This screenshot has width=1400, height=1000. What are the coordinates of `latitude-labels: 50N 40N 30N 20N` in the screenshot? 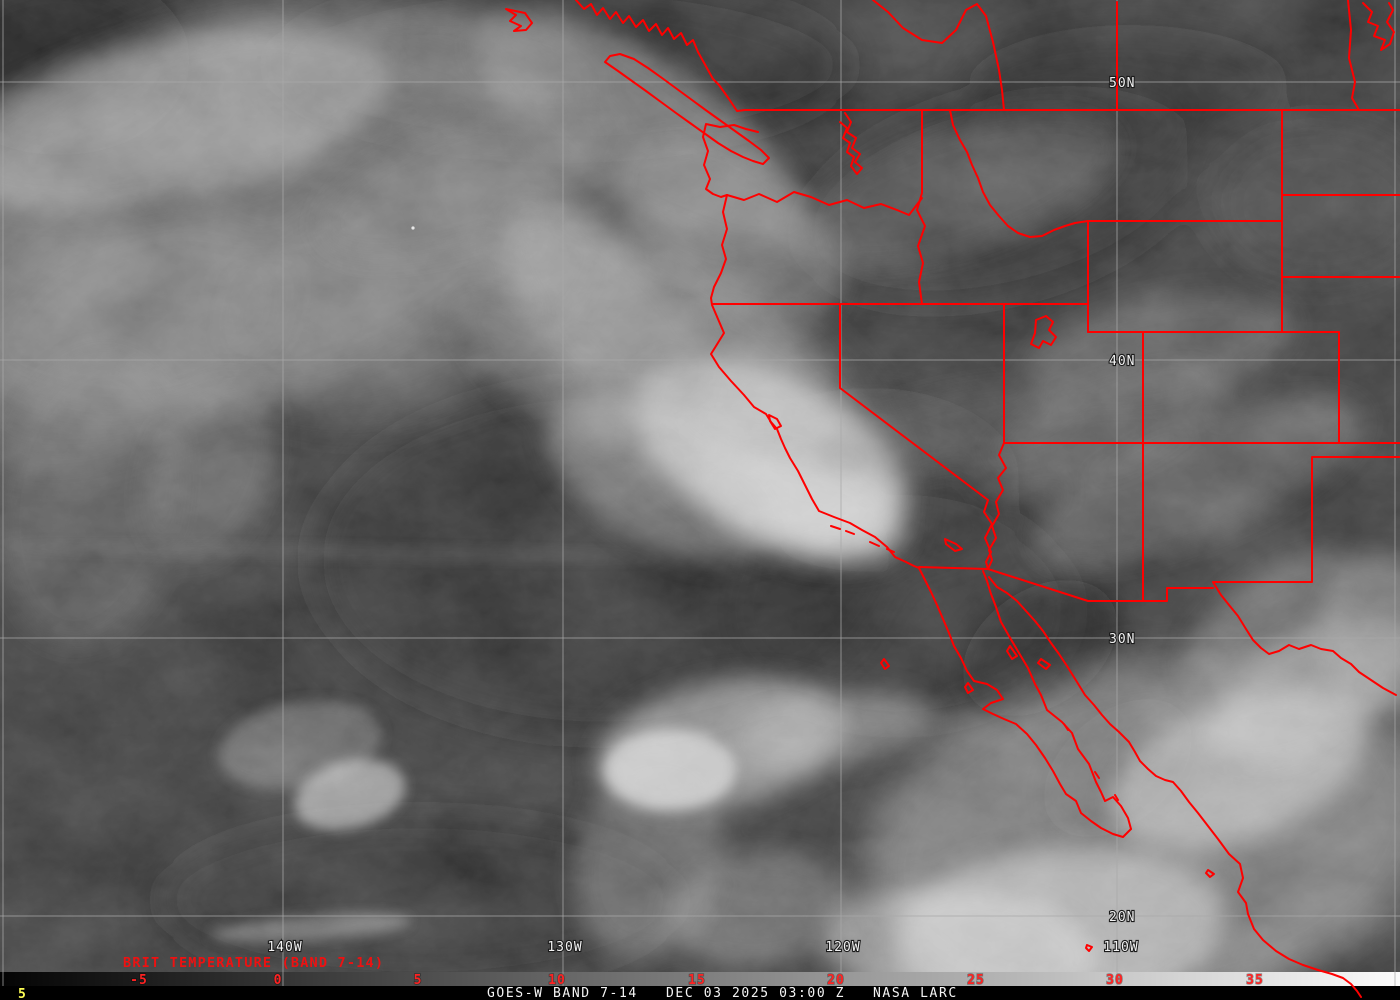 It's located at (1122, 500).